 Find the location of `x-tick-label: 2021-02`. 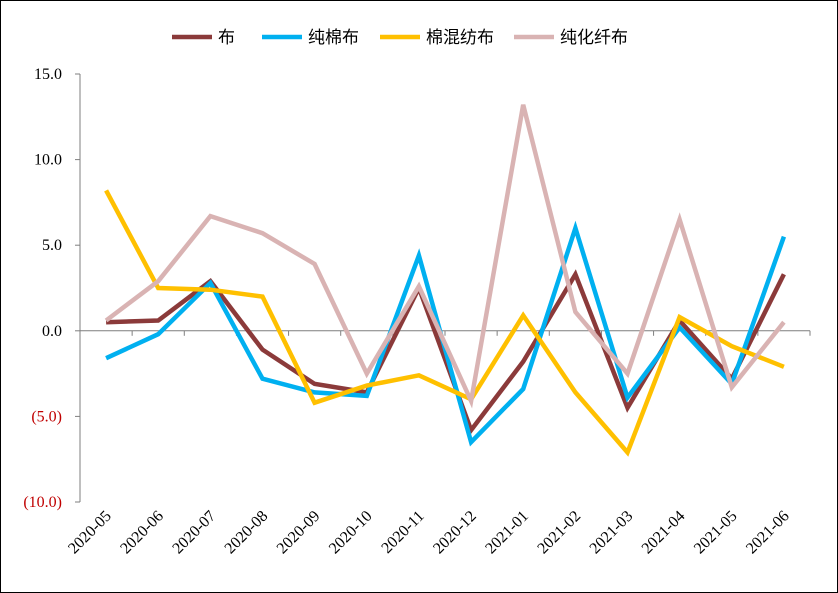

x-tick-label: 2021-02 is located at coordinates (559, 533).